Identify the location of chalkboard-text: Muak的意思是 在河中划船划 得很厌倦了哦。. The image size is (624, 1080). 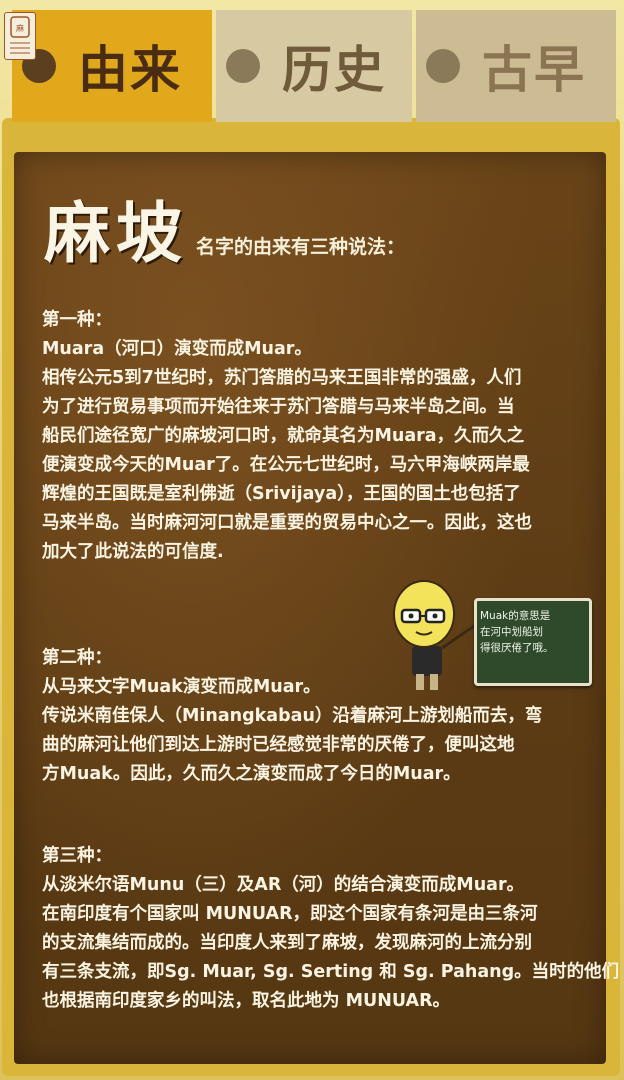
(532, 632).